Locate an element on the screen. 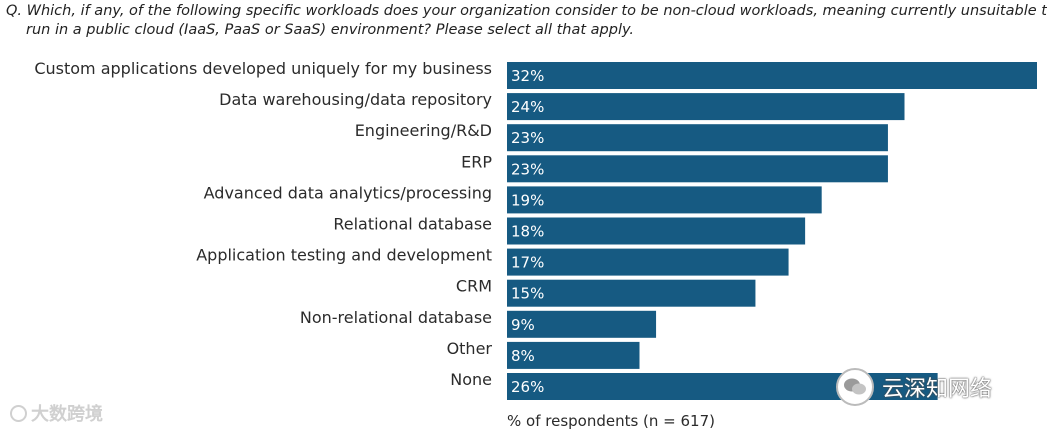 Image resolution: width=1047 pixels, height=436 pixels. watermark-left: 大数跨境 is located at coordinates (56, 413).